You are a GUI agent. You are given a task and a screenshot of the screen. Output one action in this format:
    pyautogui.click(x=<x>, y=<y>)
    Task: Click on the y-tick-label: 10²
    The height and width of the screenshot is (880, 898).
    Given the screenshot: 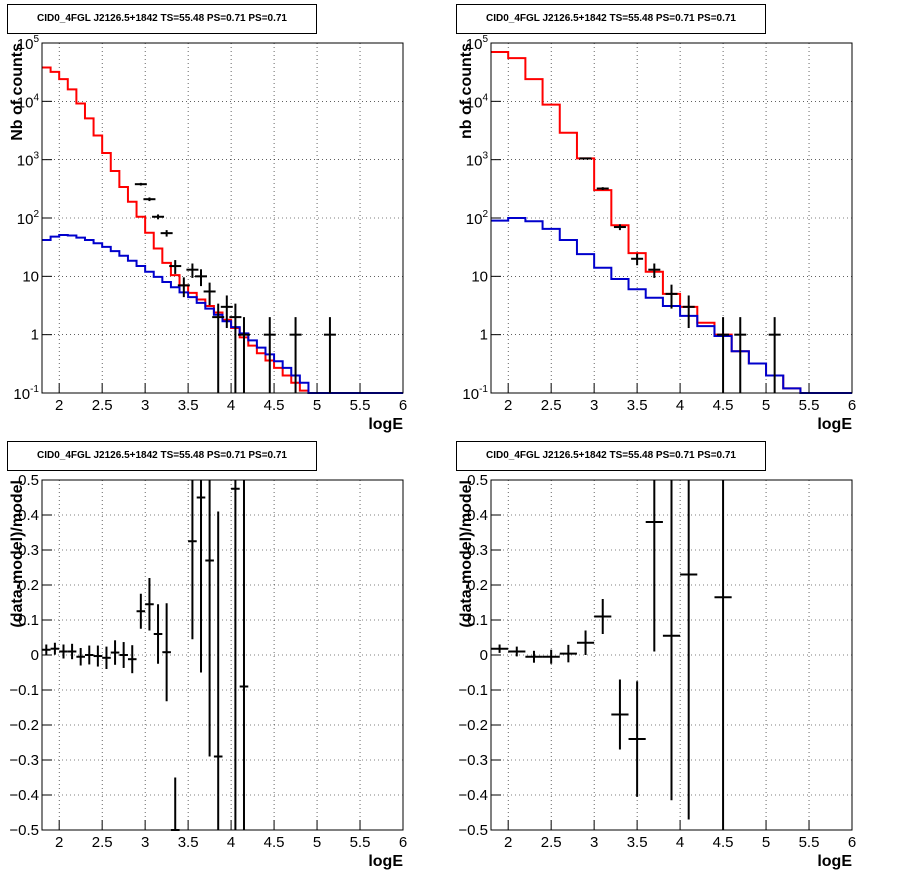 What is the action you would take?
    pyautogui.click(x=477, y=218)
    